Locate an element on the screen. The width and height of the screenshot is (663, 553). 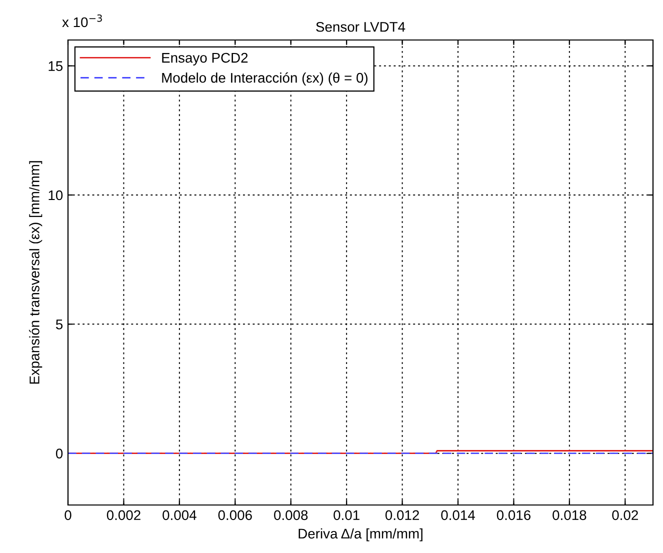
x-tick-label: 0.02 is located at coordinates (625, 515).